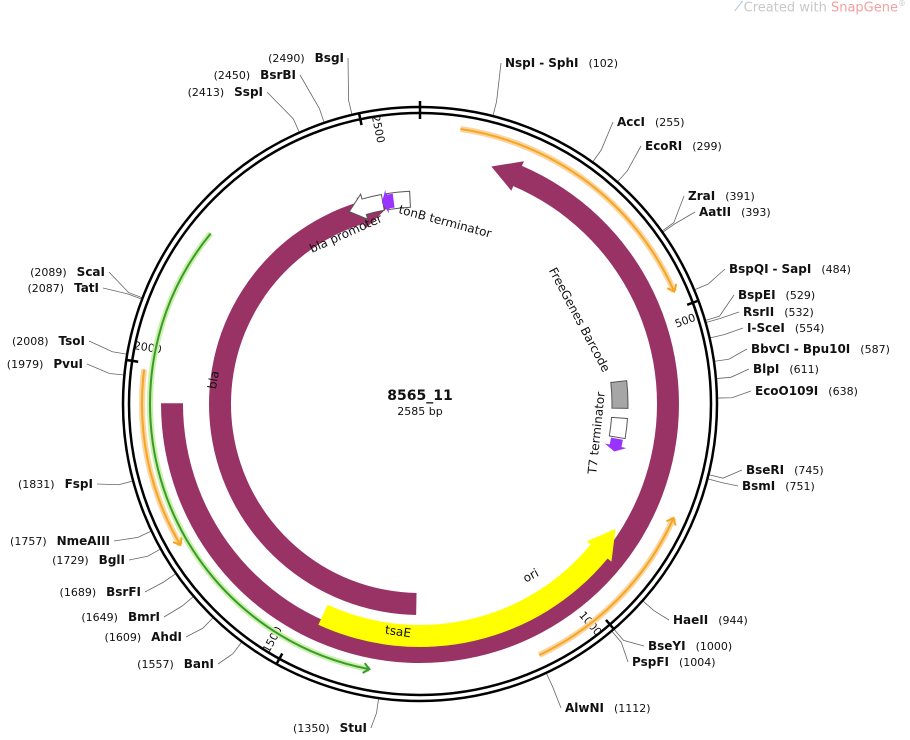 The image size is (910, 740). I want to click on feature-t7-arrow, so click(615, 444).